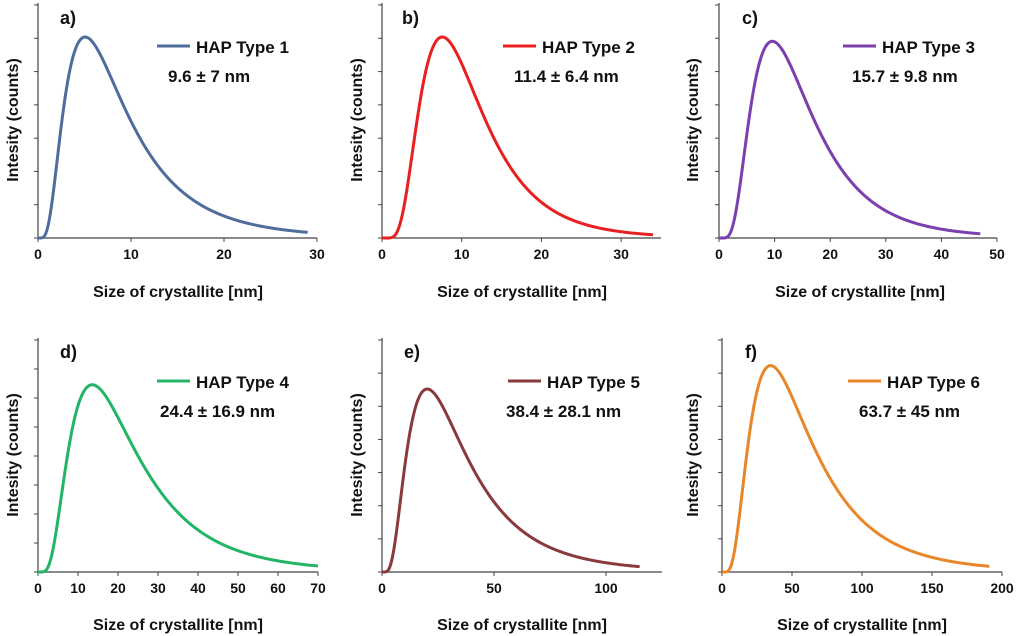 The height and width of the screenshot is (636, 1024). Describe the element at coordinates (928, 47) in the screenshot. I see `panel-c-legend-label: HAP Type 3` at that location.